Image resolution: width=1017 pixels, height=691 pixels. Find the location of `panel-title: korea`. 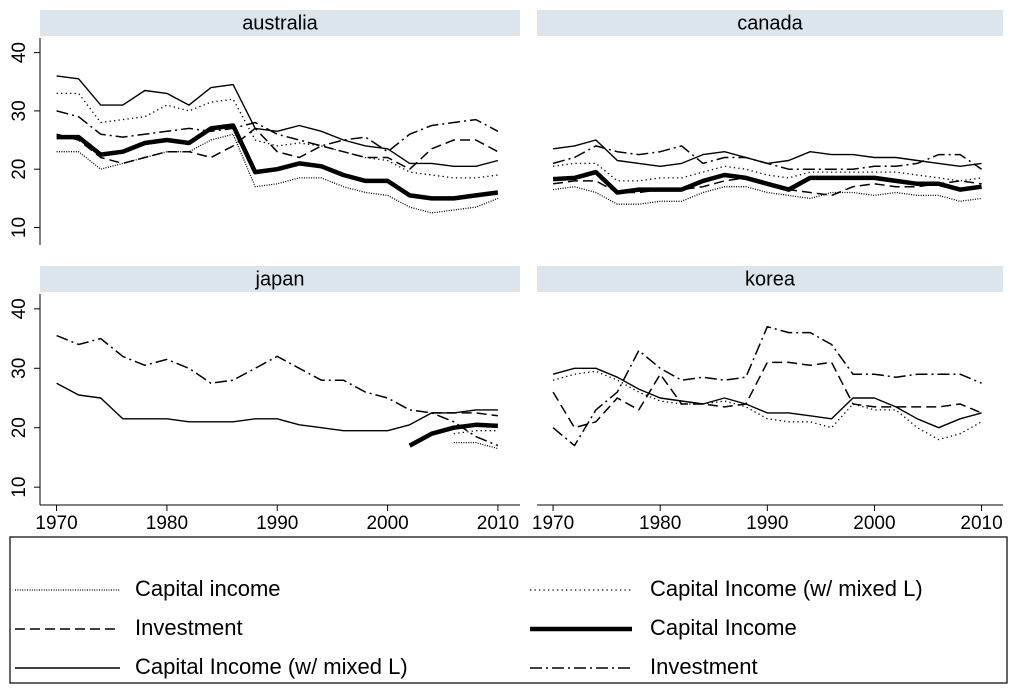

panel-title: korea is located at coordinates (770, 279).